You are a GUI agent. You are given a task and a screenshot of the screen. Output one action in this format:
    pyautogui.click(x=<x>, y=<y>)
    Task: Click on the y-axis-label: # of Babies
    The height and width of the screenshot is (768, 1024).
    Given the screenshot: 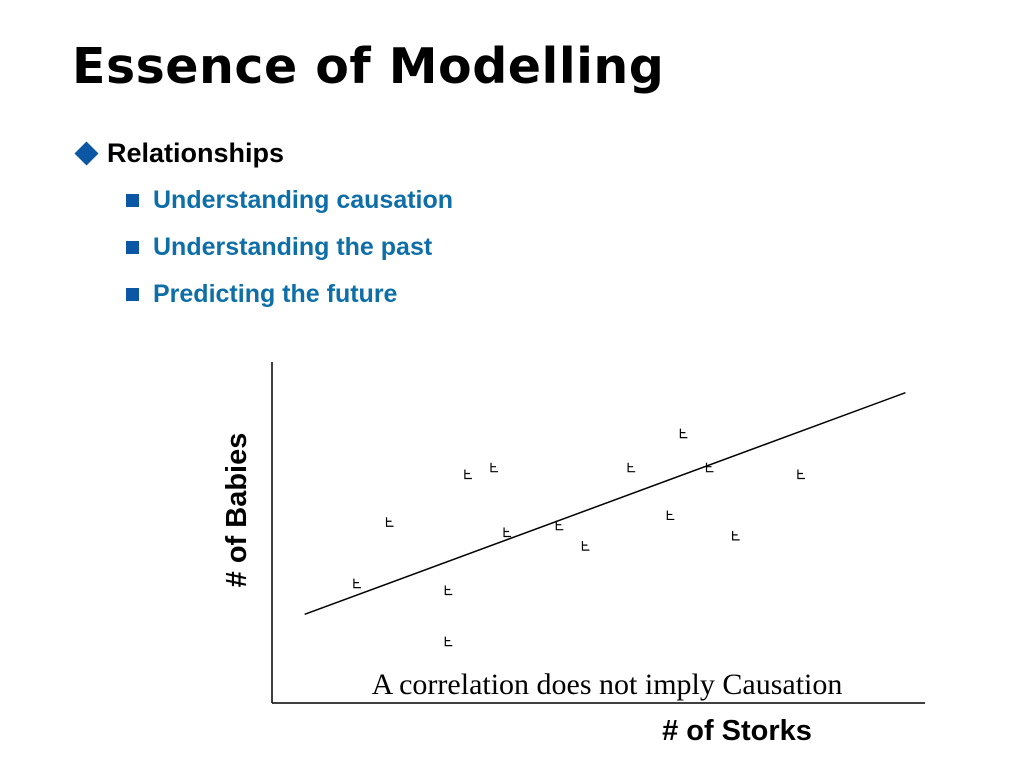 What is the action you would take?
    pyautogui.click(x=237, y=510)
    